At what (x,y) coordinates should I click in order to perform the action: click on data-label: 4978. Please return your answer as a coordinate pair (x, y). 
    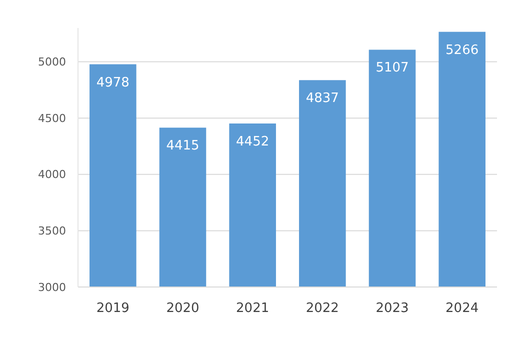
    Looking at the image, I should click on (113, 82).